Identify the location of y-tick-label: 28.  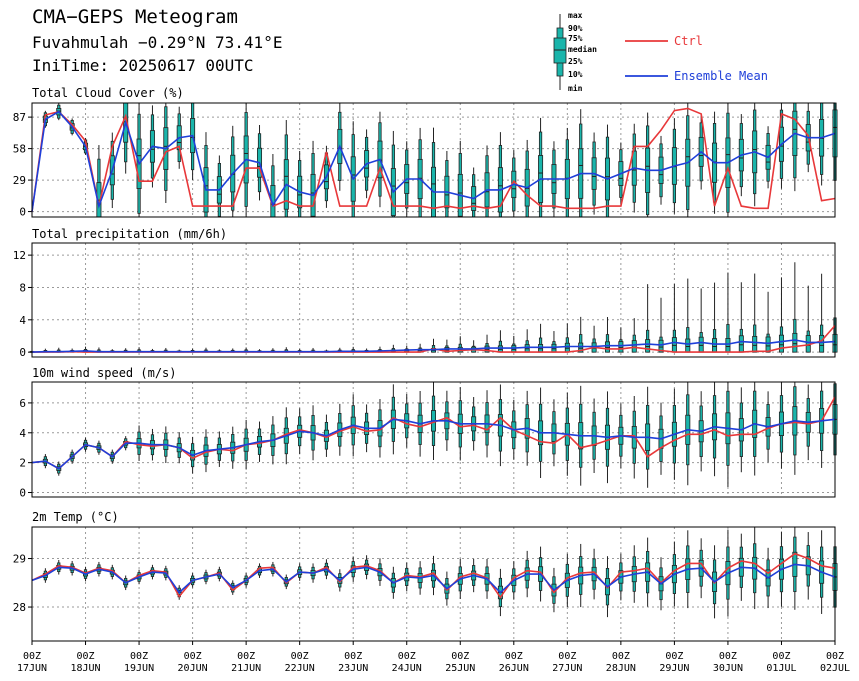
(19, 607).